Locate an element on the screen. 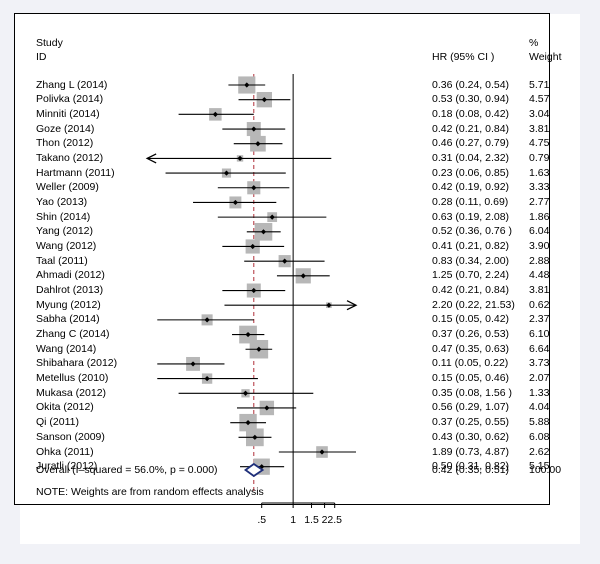  weight-value: 2.07 is located at coordinates (539, 378).